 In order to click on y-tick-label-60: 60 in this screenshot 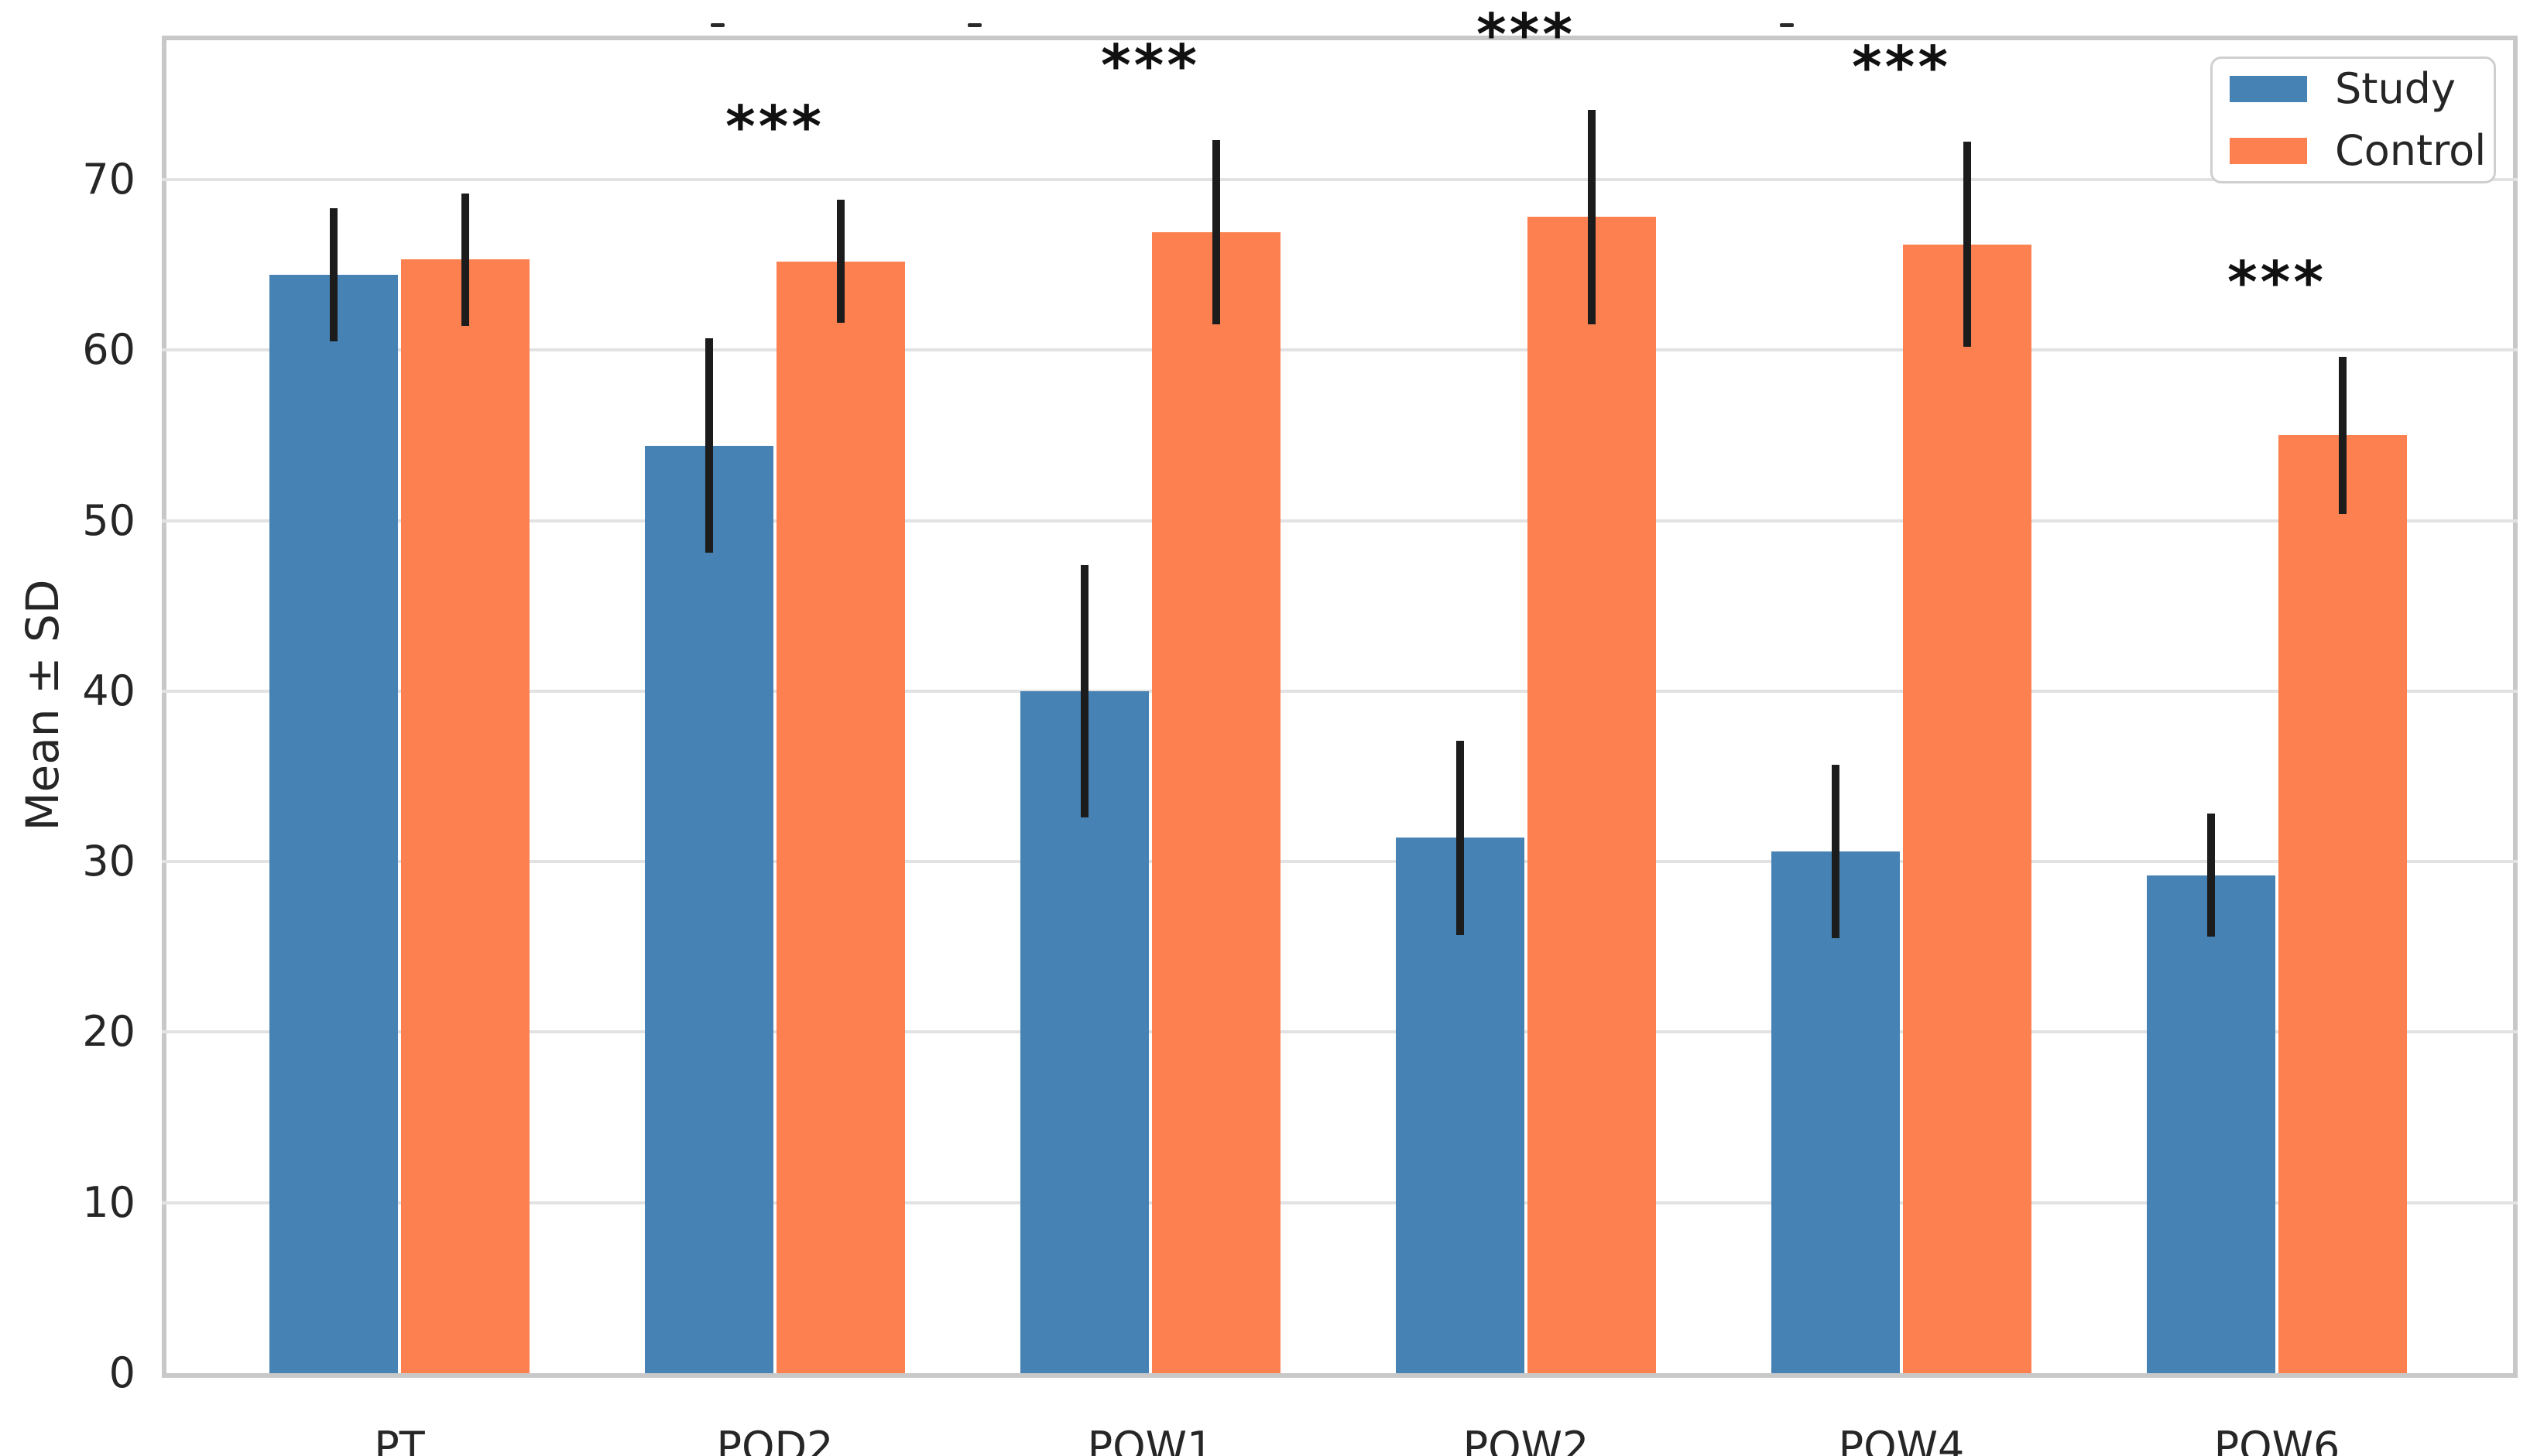, I will do `click(108, 350)`.